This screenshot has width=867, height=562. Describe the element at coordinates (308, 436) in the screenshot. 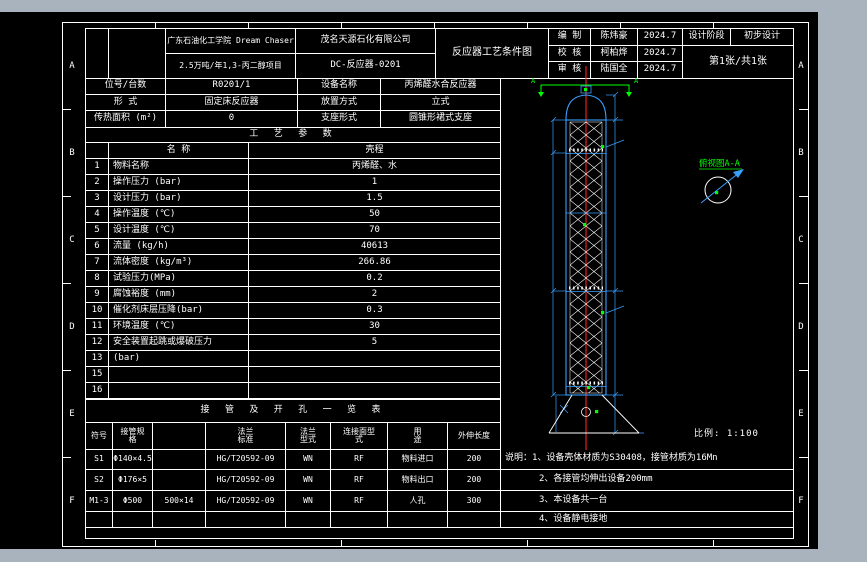

I see `nozzle-header: 法兰 型式` at that location.